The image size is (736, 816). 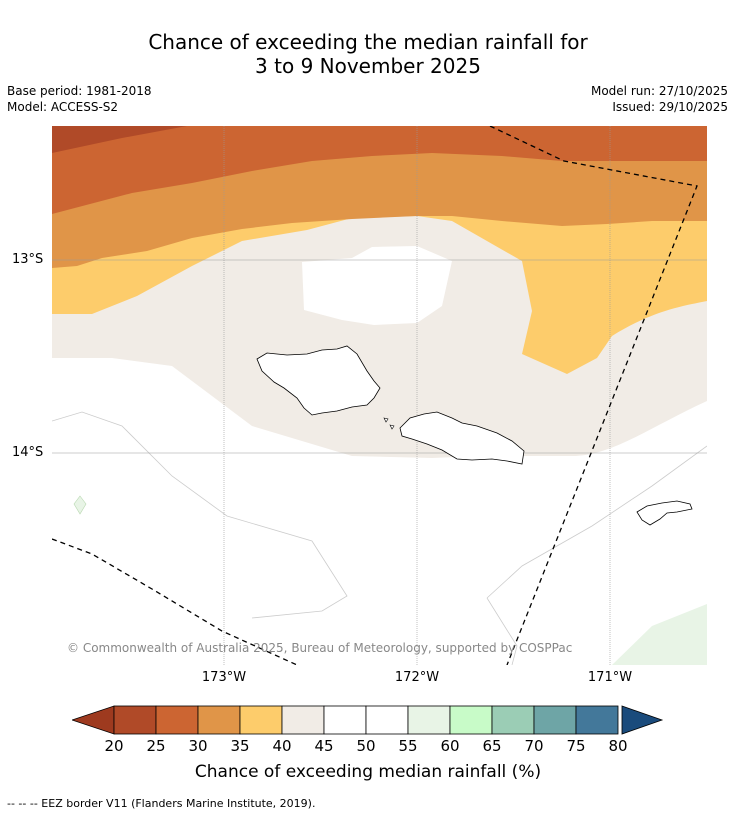 What do you see at coordinates (664, 513) in the screenshot?
I see `tutuila-island` at bounding box center [664, 513].